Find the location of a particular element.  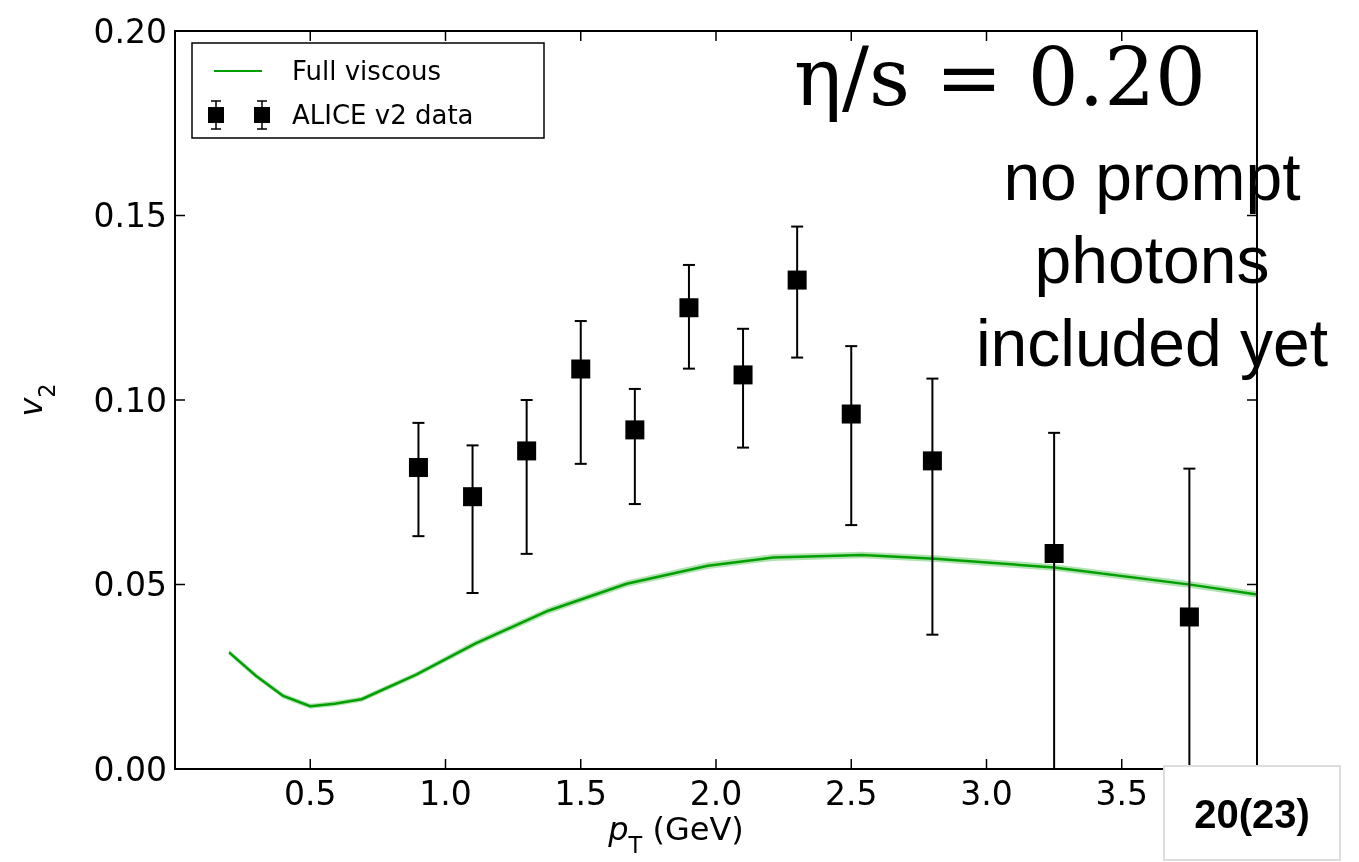

x-tick-label: 2.5 is located at coordinates (851, 793).